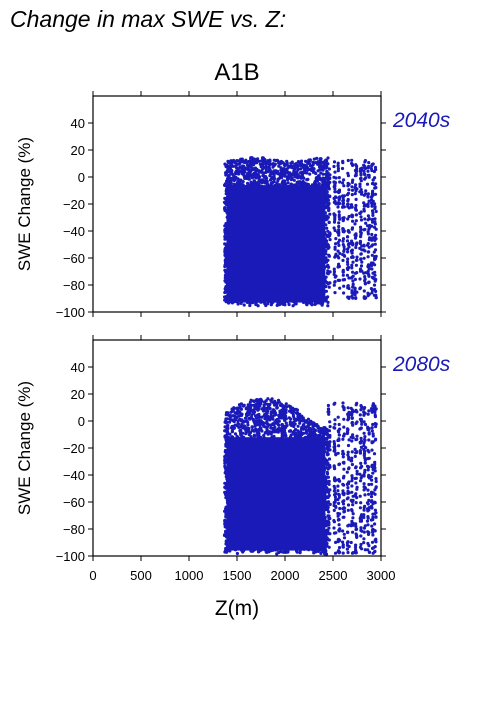  Describe the element at coordinates (78, 123) in the screenshot. I see `y-tick-label: 40` at that location.